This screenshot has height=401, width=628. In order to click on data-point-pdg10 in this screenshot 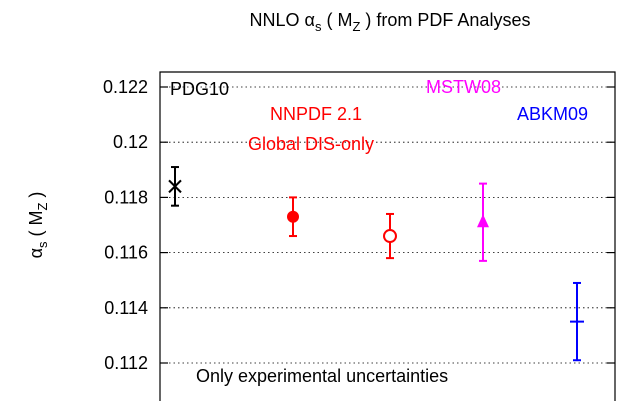, I will do `click(175, 186)`.